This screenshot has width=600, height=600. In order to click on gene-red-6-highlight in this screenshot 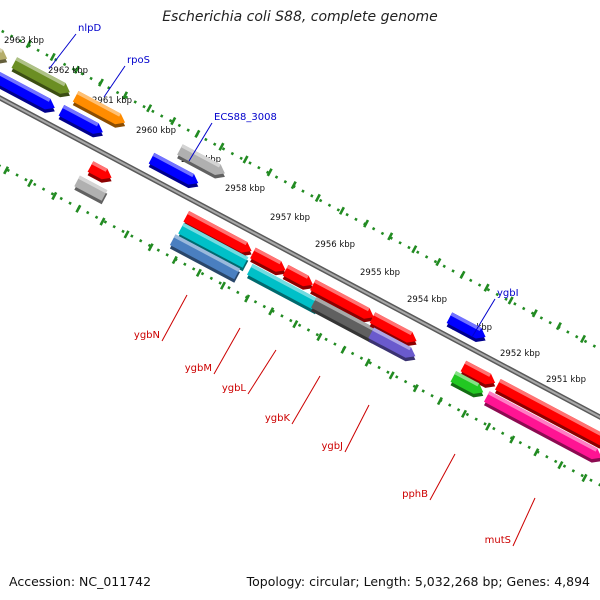, I will do `click(477, 368)`.